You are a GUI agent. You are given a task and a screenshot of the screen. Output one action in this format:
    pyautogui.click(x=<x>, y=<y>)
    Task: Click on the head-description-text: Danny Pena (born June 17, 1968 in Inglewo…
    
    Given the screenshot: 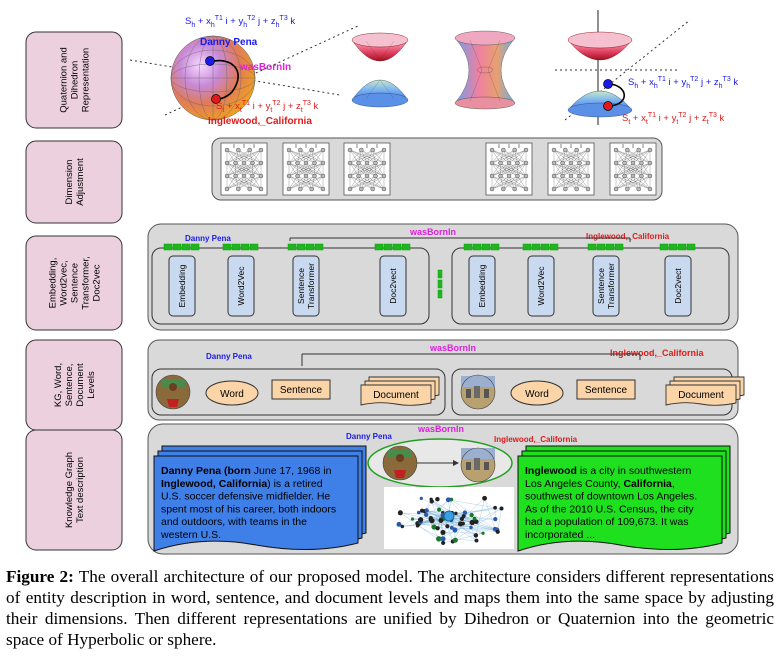 What is the action you would take?
    pyautogui.click(x=248, y=503)
    